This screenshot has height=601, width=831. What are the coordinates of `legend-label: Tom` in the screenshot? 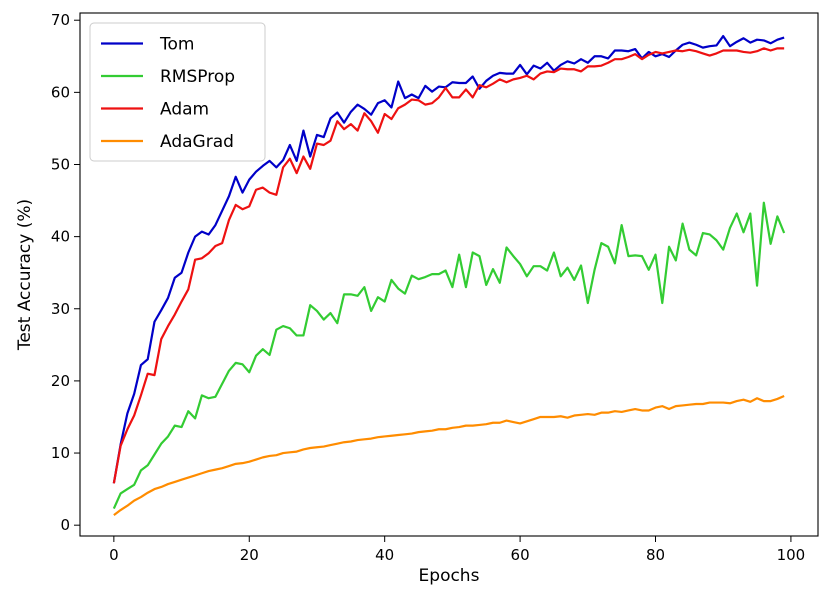 It's located at (176, 45).